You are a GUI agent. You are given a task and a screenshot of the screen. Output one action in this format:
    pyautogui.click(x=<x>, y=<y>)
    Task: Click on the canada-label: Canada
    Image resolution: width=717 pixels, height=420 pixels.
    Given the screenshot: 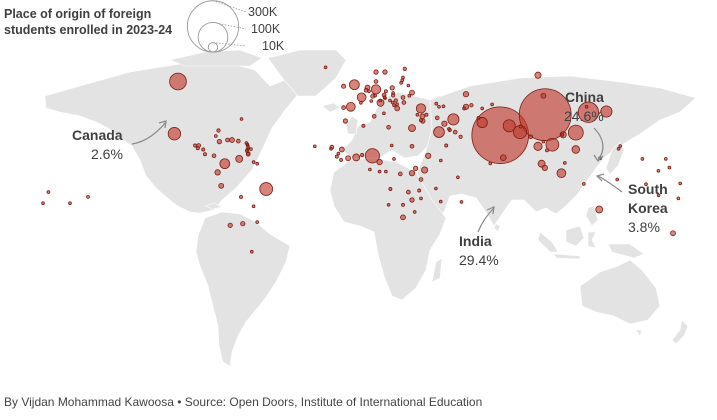 What is the action you would take?
    pyautogui.click(x=97, y=135)
    